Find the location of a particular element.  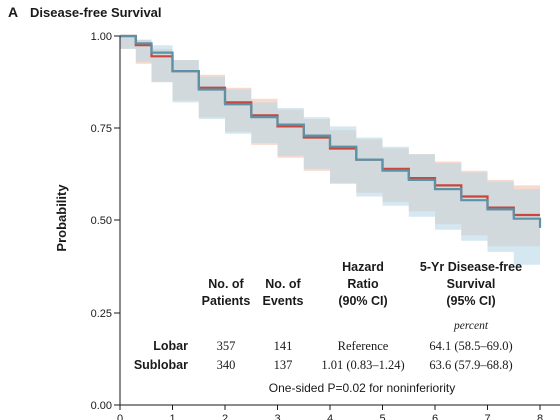

cell-patients: 357 is located at coordinates (226, 346).